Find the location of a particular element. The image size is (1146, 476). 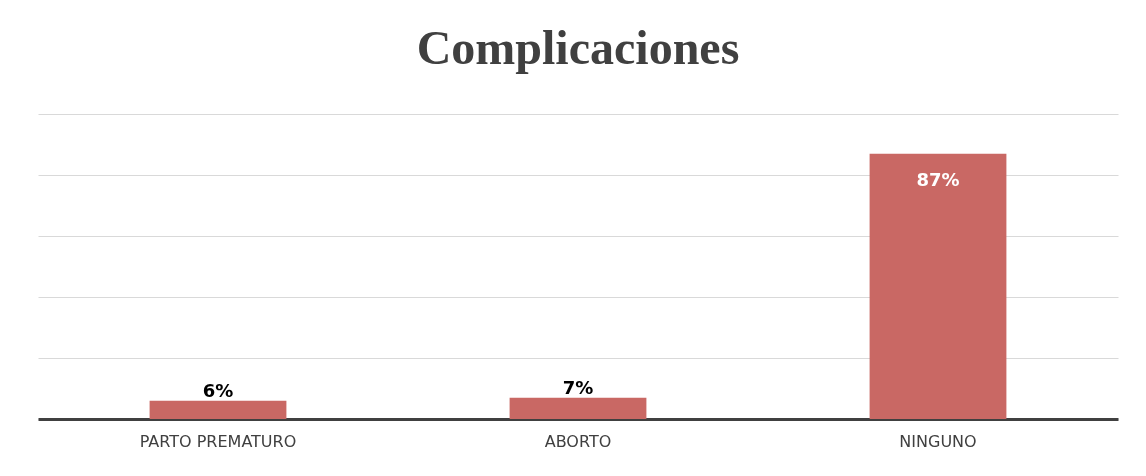

data-label: 7% is located at coordinates (578, 387).